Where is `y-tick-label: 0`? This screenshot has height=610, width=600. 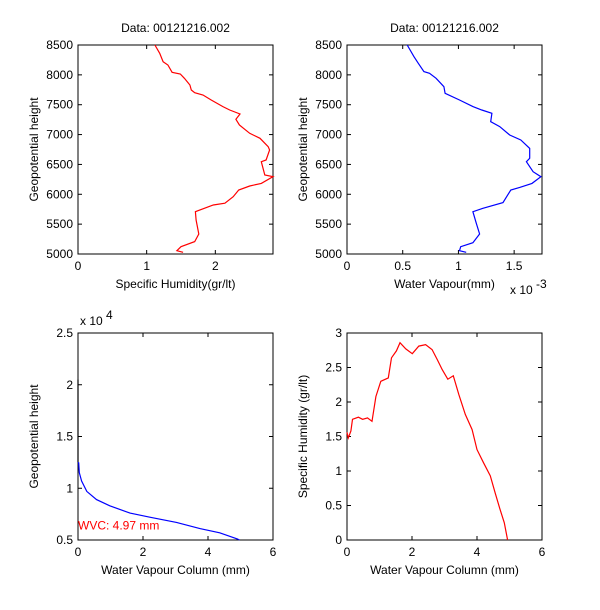
y-tick-label: 0 is located at coordinates (338, 540).